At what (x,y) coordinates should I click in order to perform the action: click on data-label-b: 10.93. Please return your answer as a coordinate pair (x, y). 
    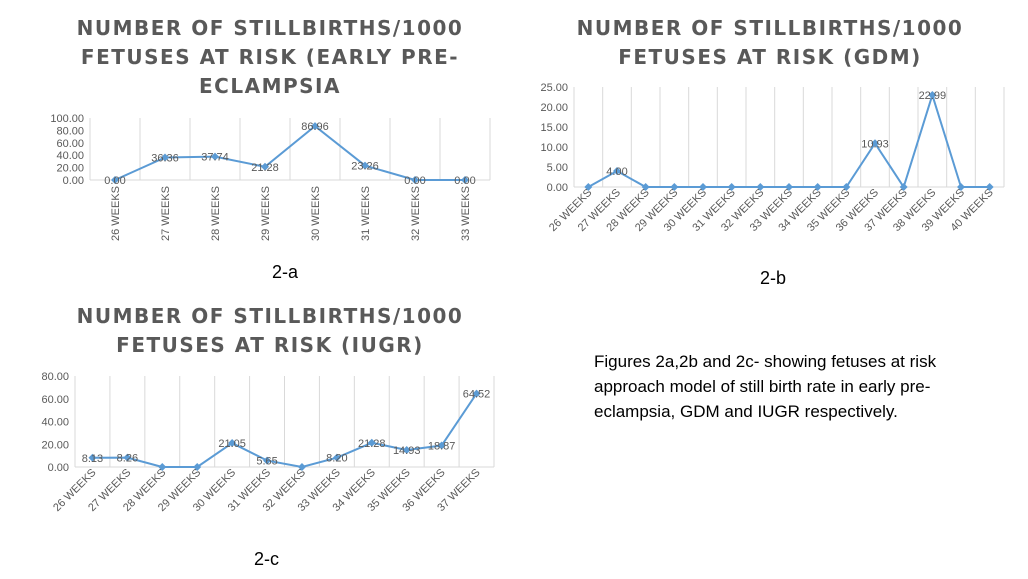
    Looking at the image, I should click on (875, 144).